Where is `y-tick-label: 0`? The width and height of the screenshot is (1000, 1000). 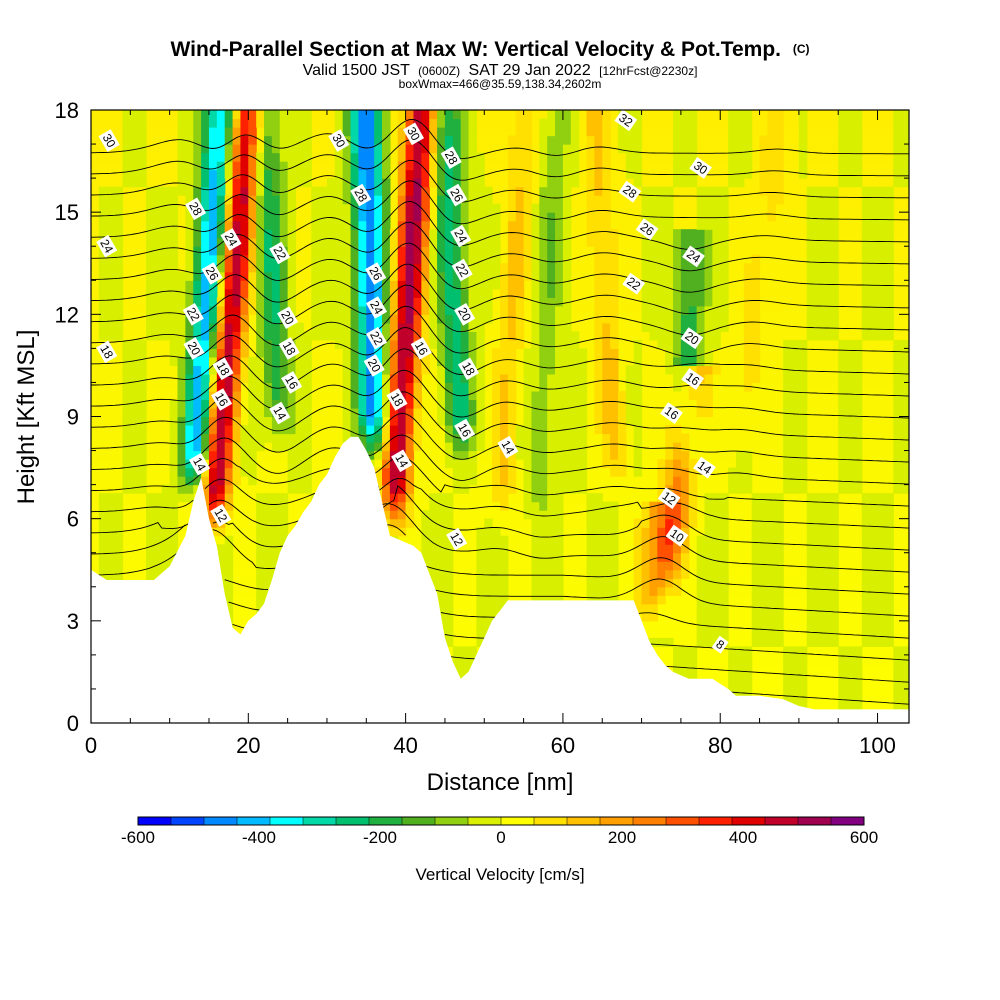 y-tick-label: 0 is located at coordinates (73, 723).